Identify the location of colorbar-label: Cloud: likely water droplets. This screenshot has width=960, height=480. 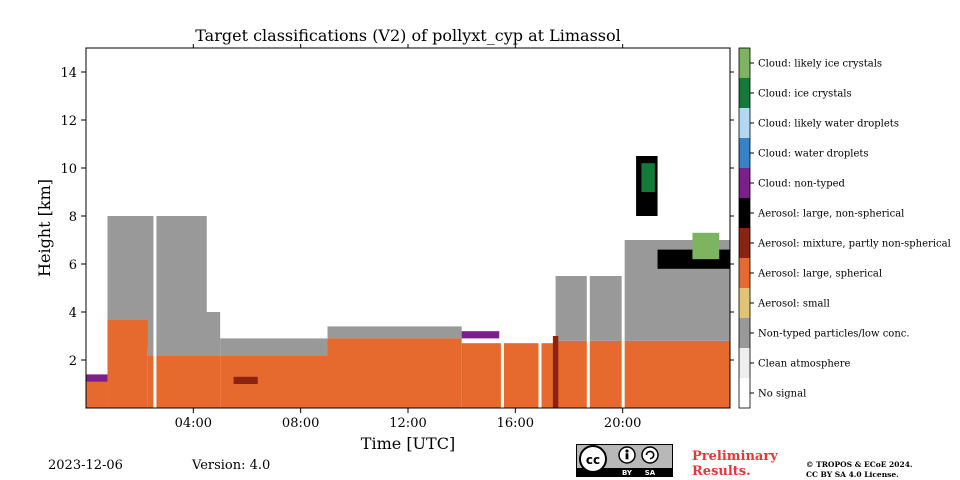
(828, 124).